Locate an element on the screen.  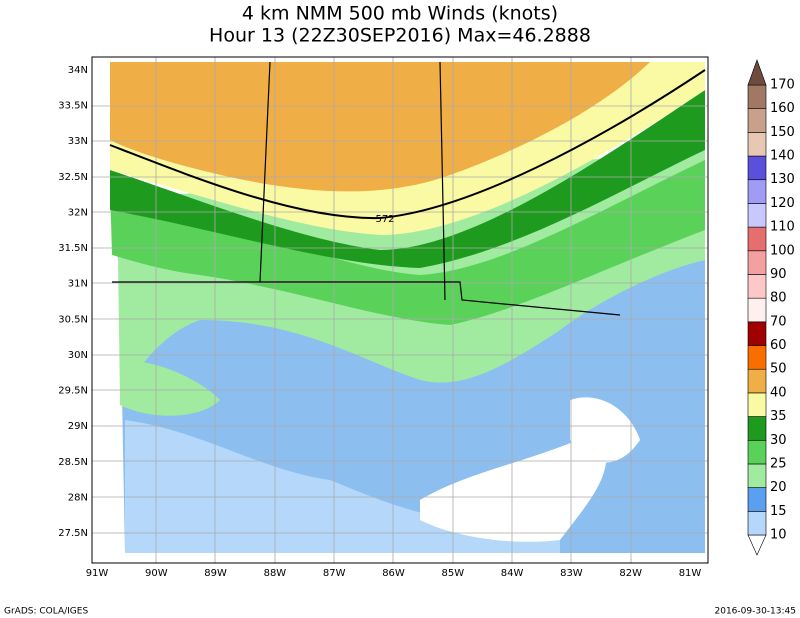
lon-label: 89W is located at coordinates (215, 573).